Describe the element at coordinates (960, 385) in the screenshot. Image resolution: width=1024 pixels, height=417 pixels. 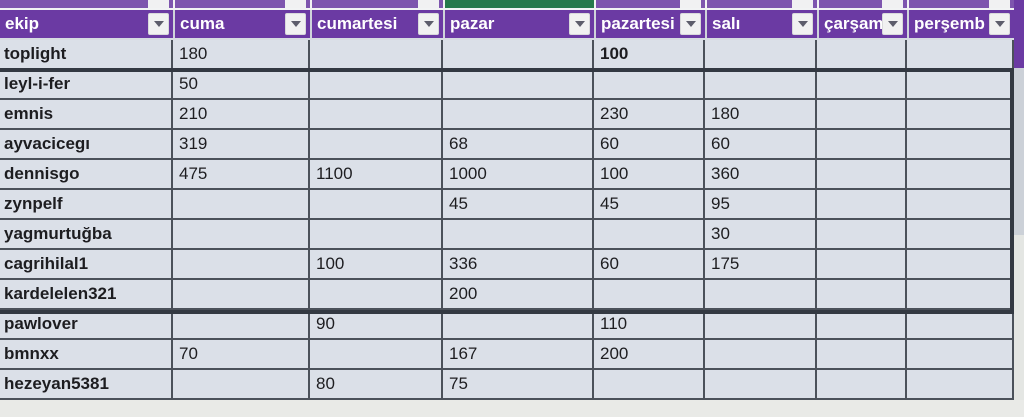
I see `cell-hezeyan5381-persemb` at that location.